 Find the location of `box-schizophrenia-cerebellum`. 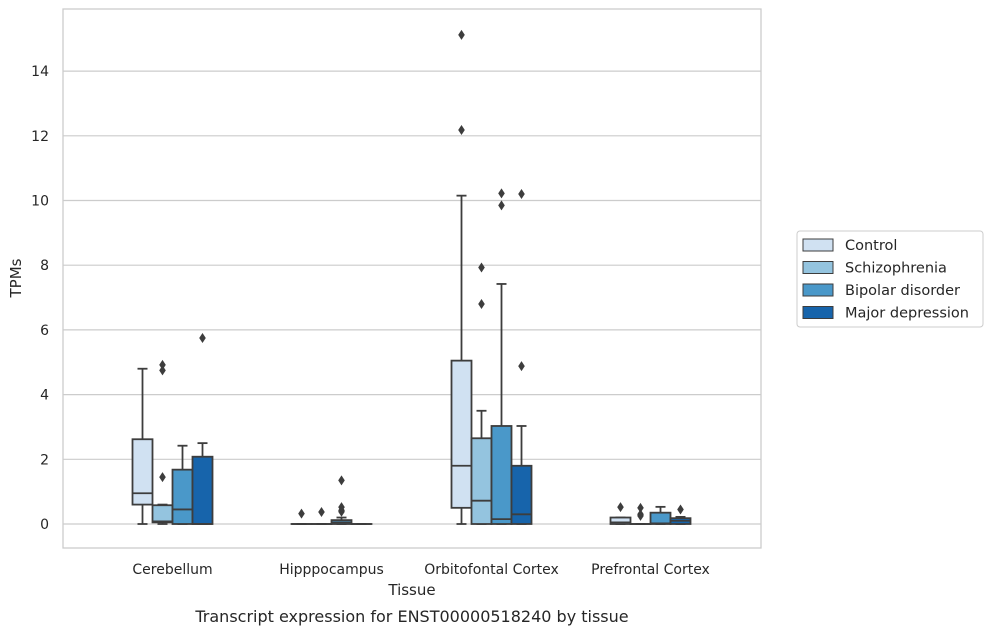

box-schizophrenia-cerebellum is located at coordinates (162, 514).